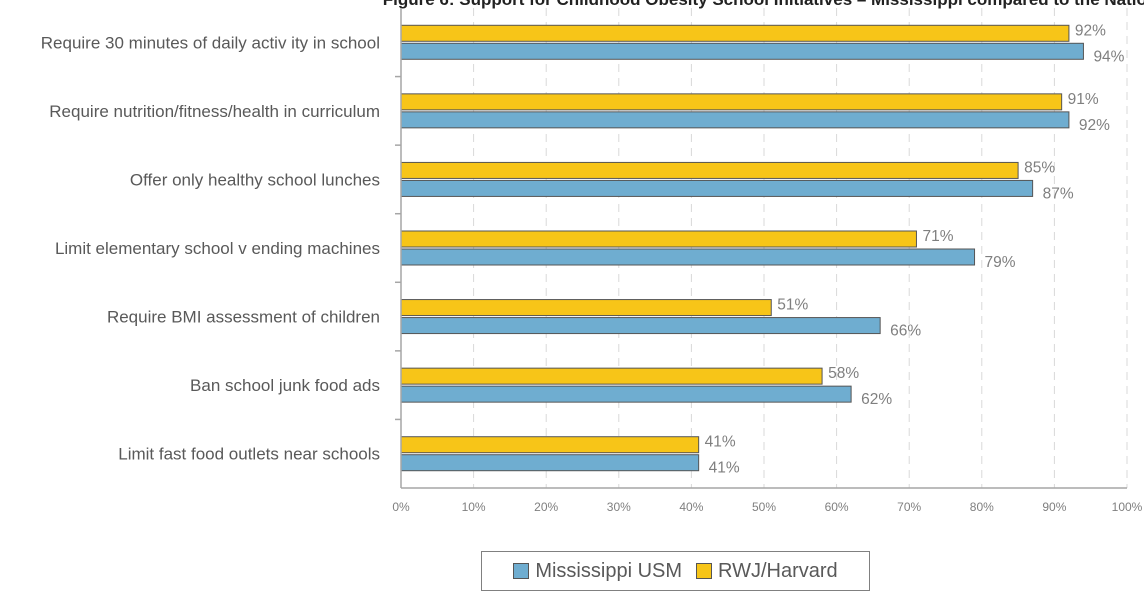  I want to click on x-tick-label: 50%, so click(764, 507).